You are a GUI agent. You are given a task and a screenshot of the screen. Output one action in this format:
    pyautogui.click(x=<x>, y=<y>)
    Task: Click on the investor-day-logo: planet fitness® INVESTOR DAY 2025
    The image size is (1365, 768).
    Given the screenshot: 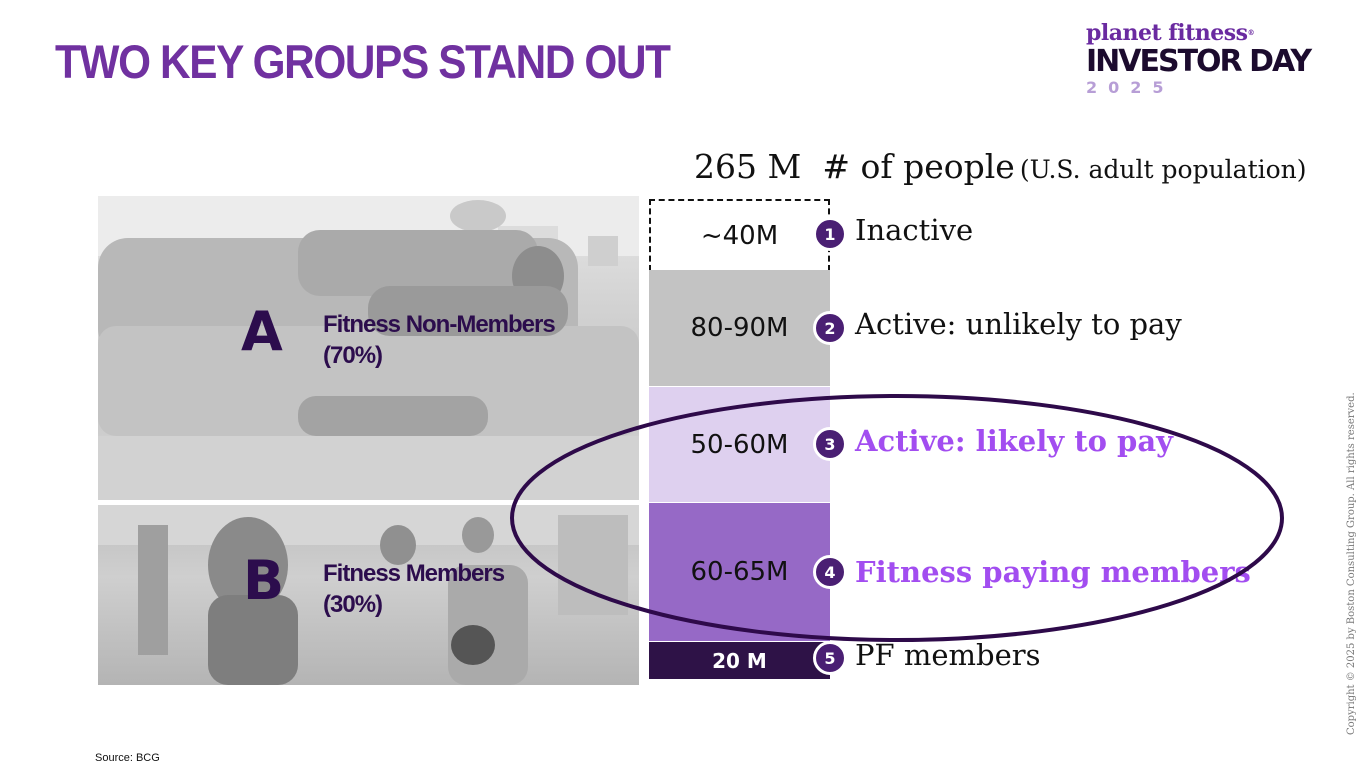 What is the action you would take?
    pyautogui.click(x=1216, y=59)
    